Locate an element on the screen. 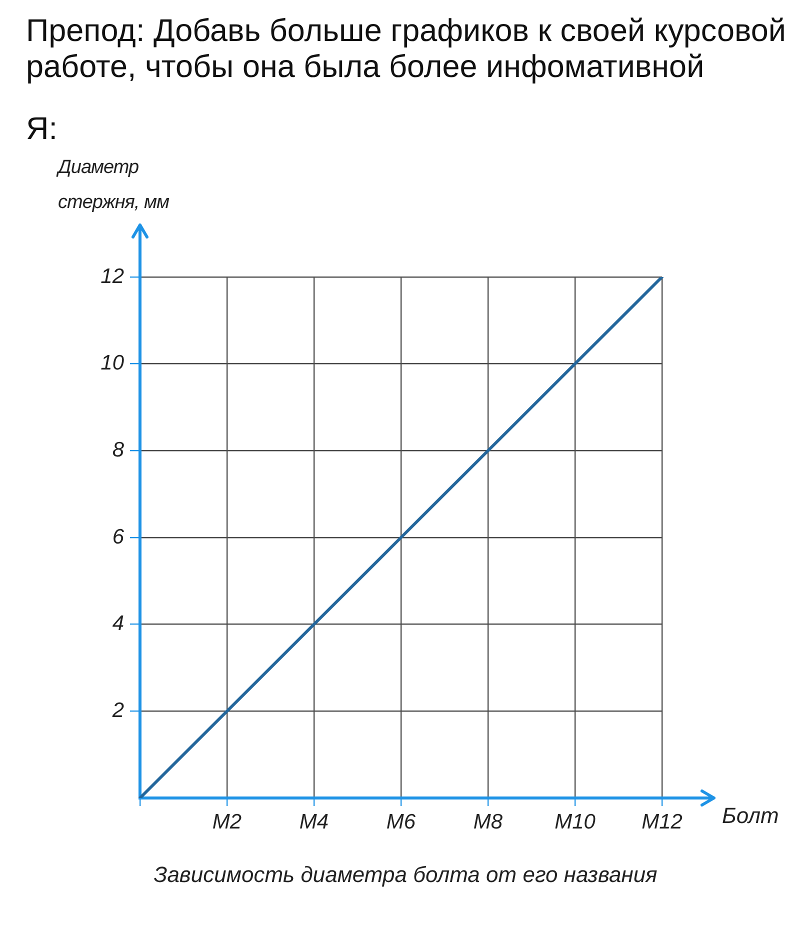 This screenshot has width=811, height=925. x-tick-label: M6 is located at coordinates (401, 822).